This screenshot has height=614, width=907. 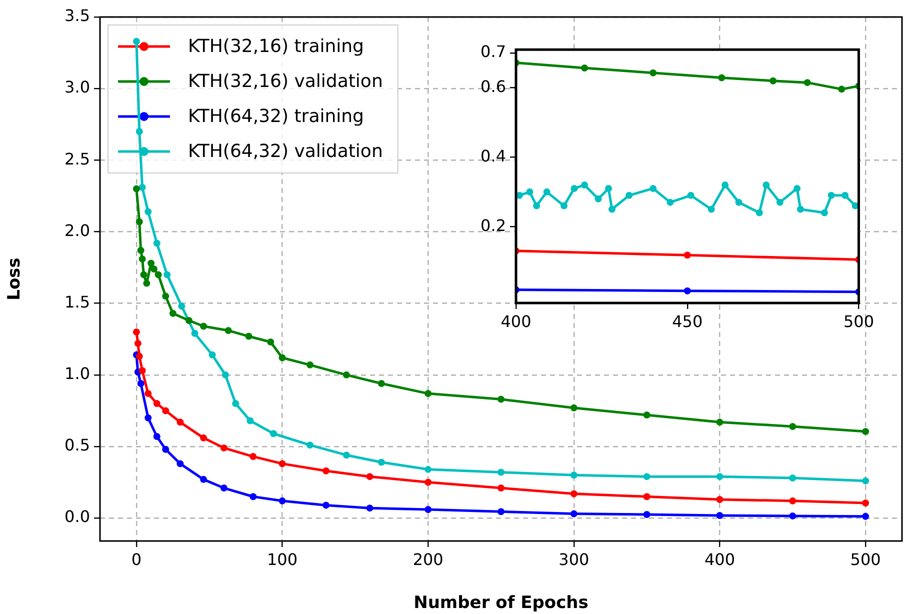 What do you see at coordinates (493, 86) in the screenshot?
I see `y-tick-label: 0.6` at bounding box center [493, 86].